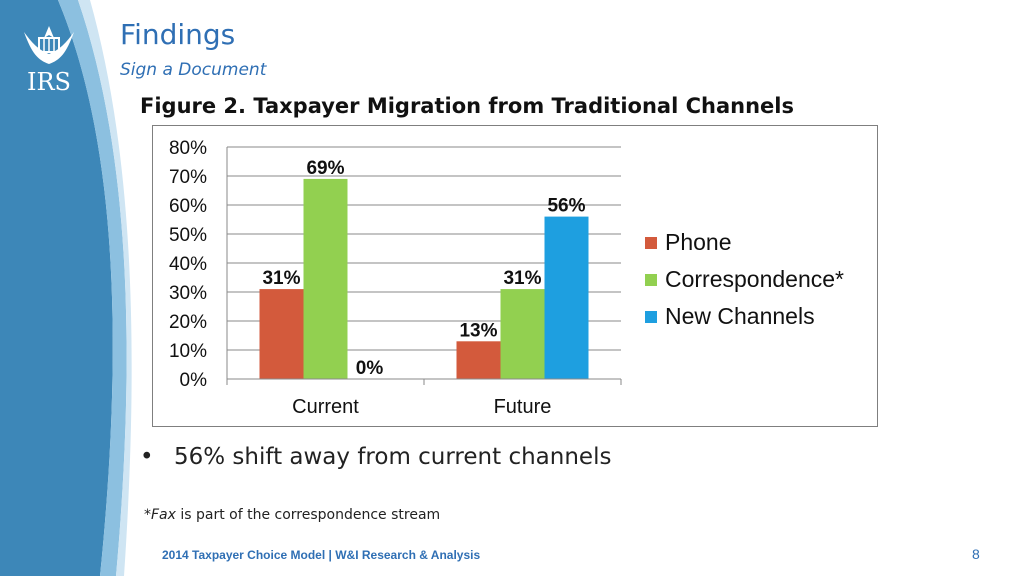  Describe the element at coordinates (523, 407) in the screenshot. I see `x-category-label: Future` at that location.